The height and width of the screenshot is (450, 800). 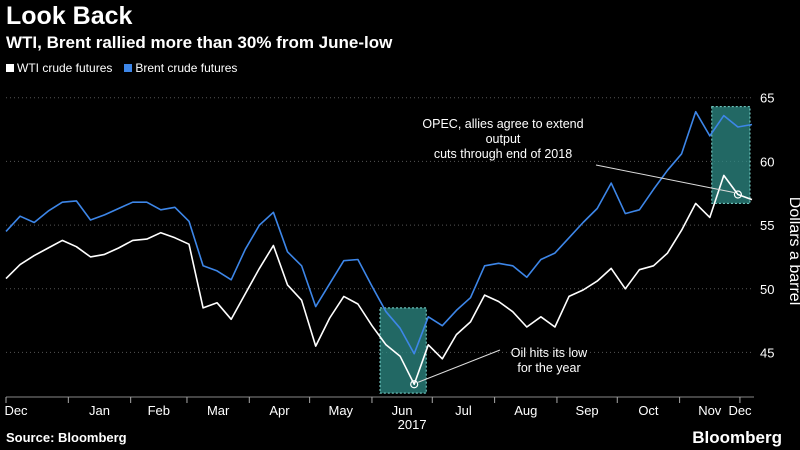 I want to click on legend-item-wti: WTI crude futures, so click(x=59, y=68).